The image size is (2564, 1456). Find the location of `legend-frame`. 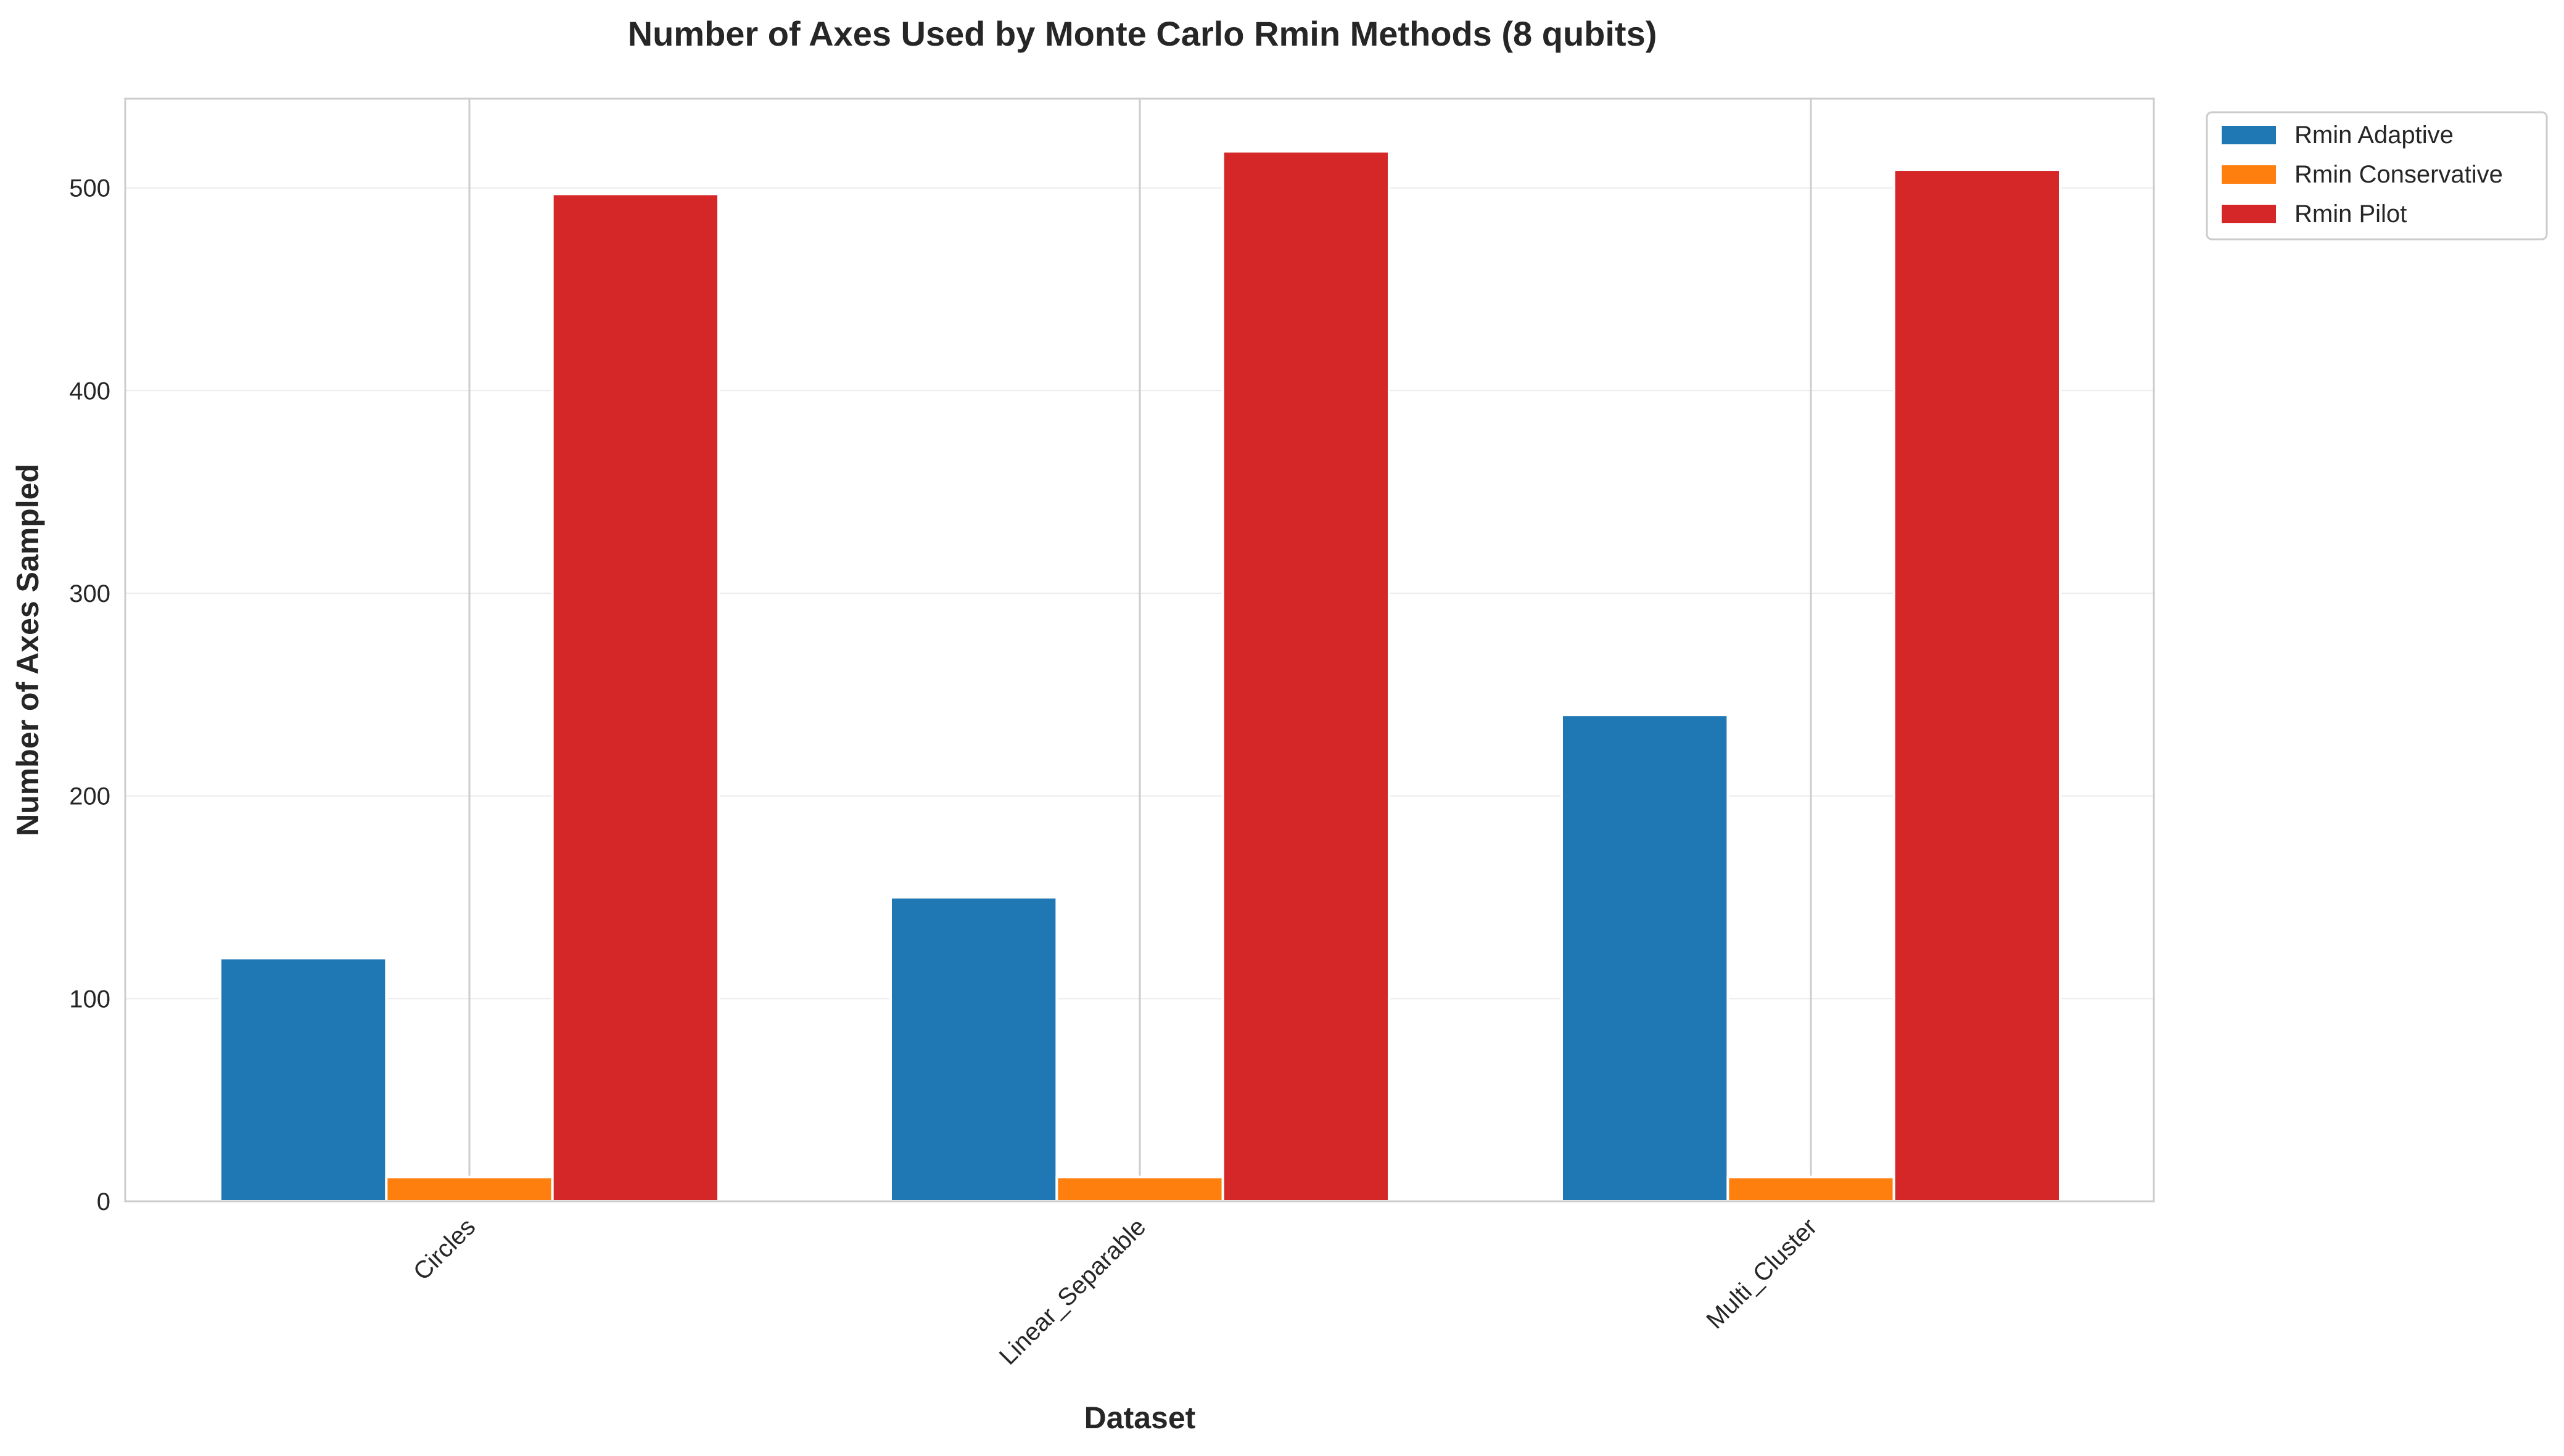

legend-frame is located at coordinates (2377, 176).